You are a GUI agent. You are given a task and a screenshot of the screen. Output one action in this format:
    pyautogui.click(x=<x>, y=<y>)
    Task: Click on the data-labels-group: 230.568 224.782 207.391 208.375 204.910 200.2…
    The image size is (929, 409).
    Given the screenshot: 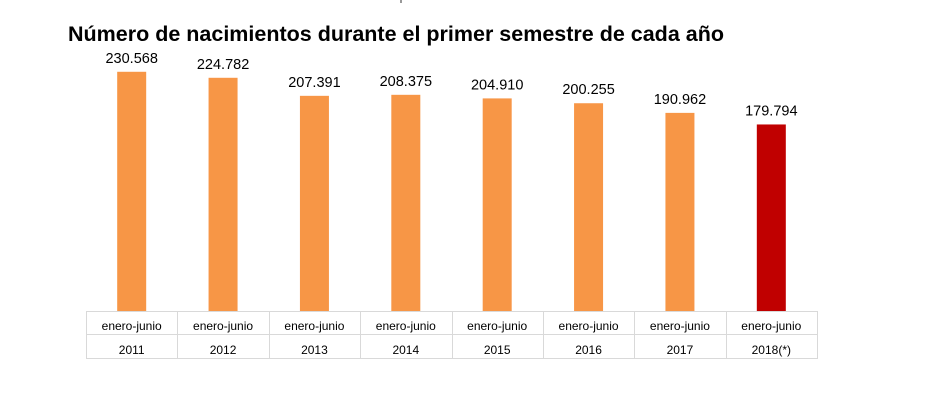 What is the action you would take?
    pyautogui.click(x=451, y=85)
    